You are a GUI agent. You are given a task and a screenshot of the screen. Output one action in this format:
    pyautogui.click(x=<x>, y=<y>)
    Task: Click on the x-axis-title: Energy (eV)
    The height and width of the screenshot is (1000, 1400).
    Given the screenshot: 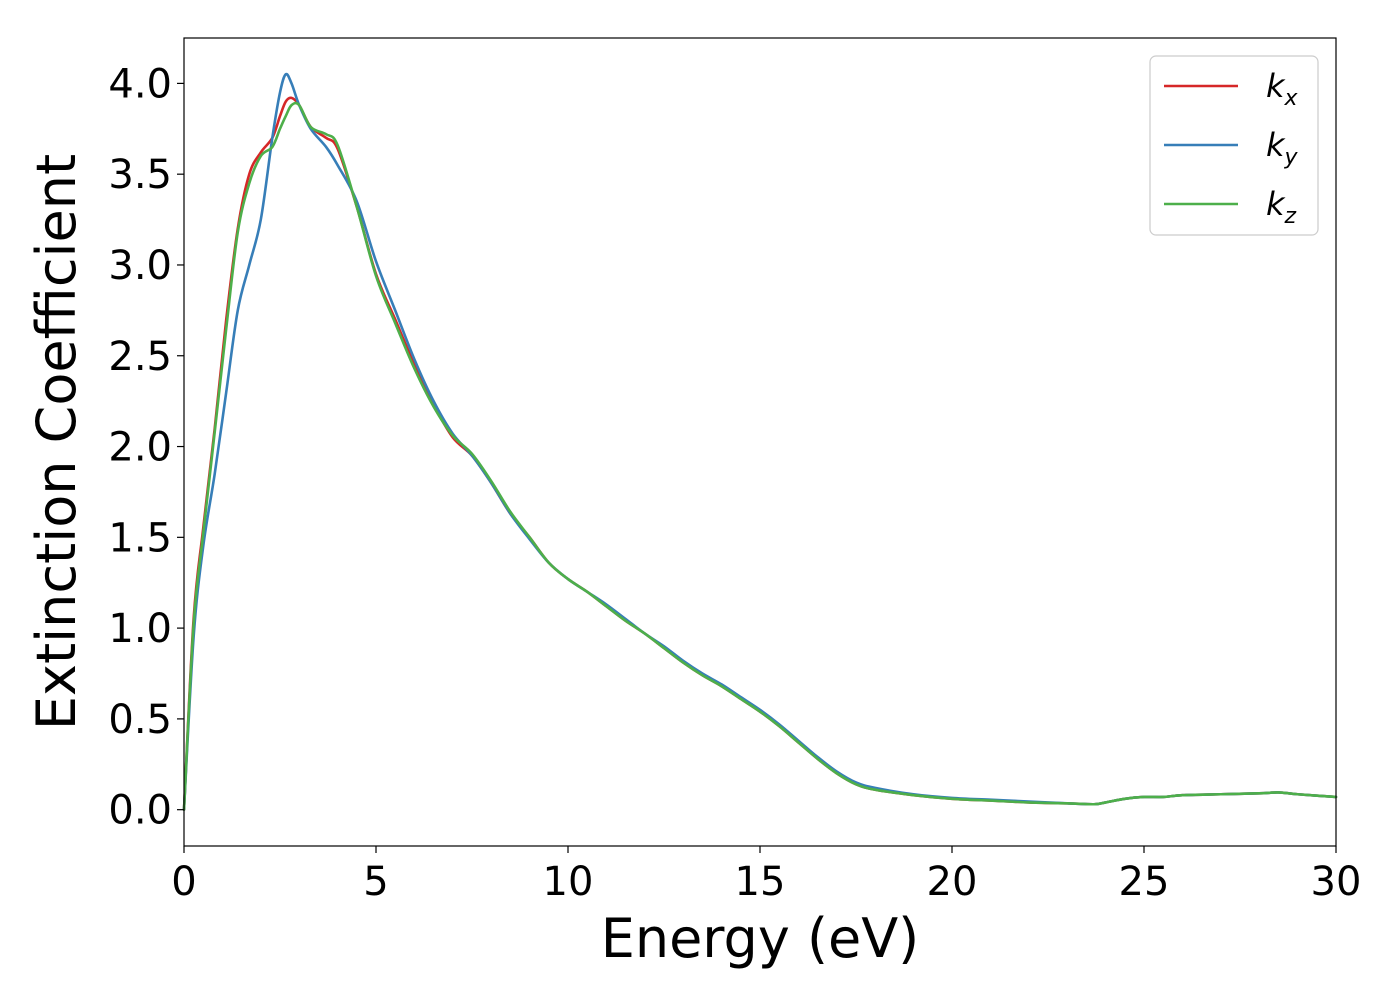 What is the action you would take?
    pyautogui.click(x=760, y=938)
    